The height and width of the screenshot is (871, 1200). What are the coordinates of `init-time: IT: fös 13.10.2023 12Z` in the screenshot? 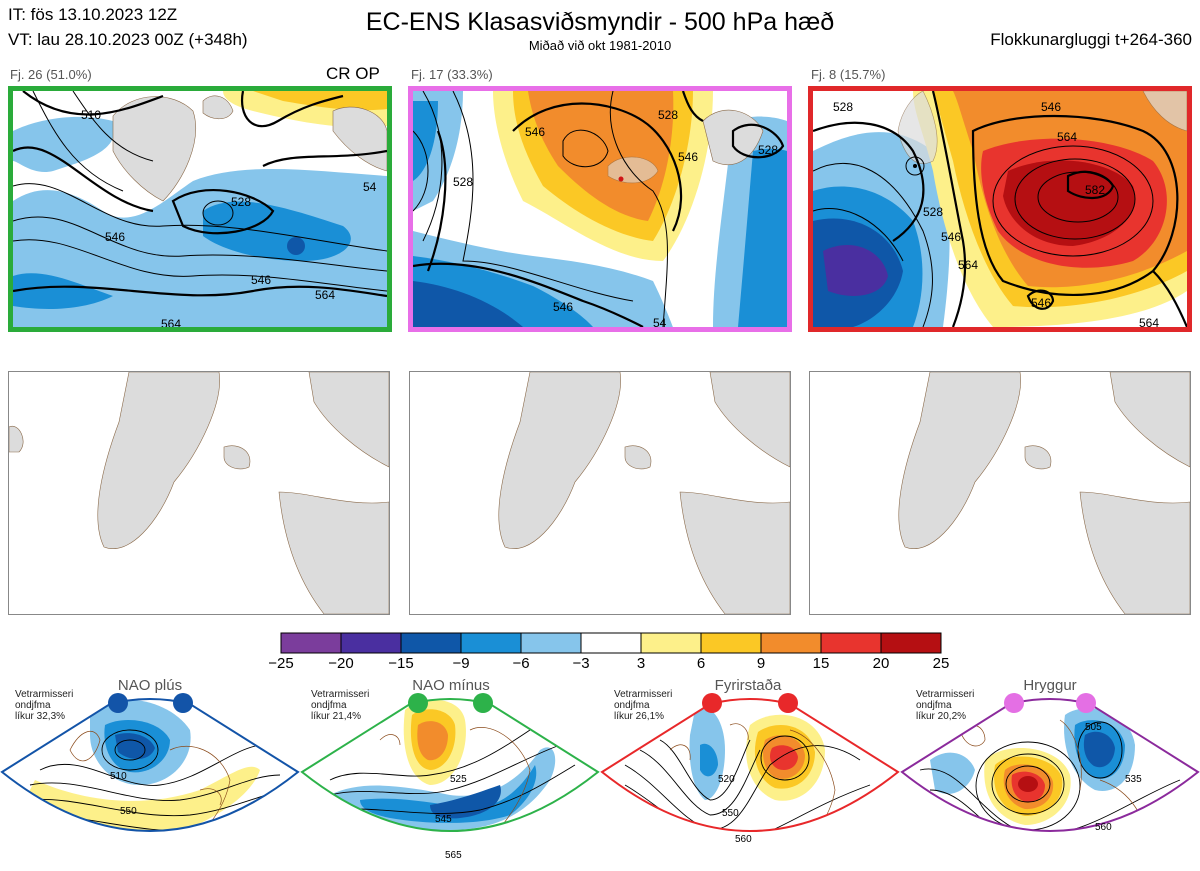 It's located at (93, 14).